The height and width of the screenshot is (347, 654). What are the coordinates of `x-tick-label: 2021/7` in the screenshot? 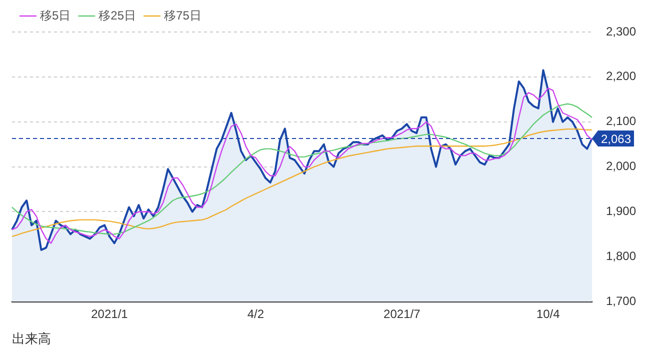 It's located at (402, 314).